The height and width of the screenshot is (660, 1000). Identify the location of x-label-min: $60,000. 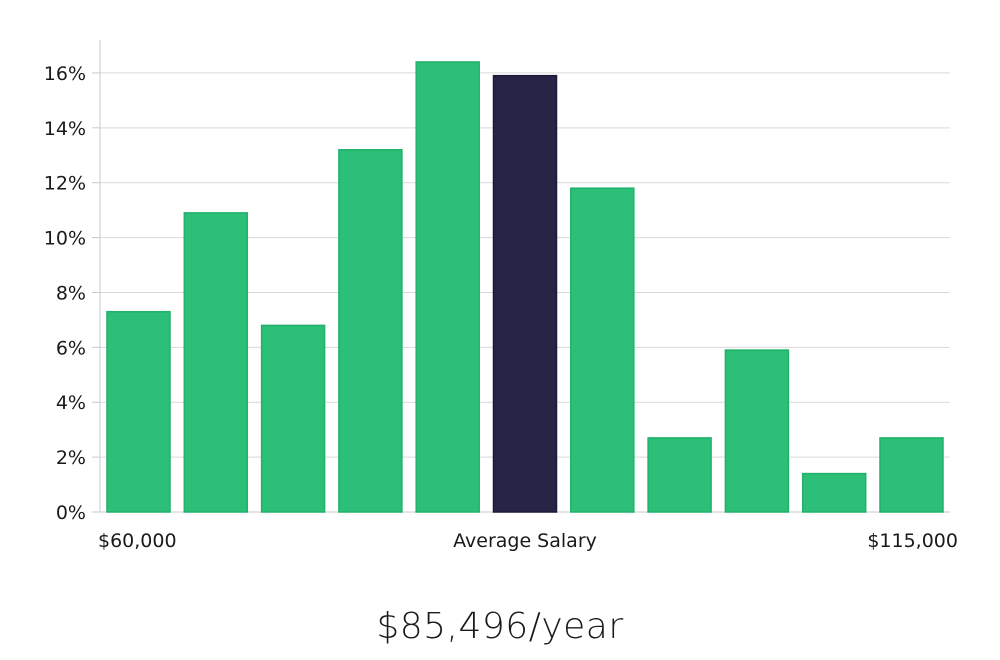
(137, 541).